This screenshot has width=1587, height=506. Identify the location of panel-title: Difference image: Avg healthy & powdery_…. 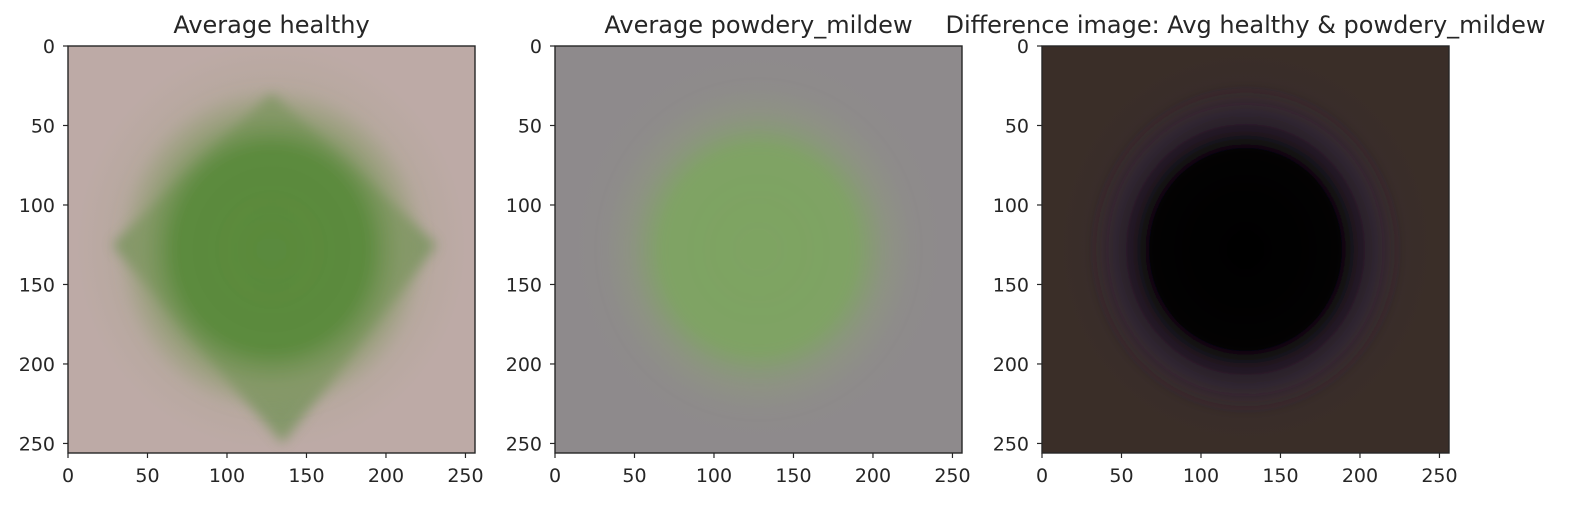
(1245, 25).